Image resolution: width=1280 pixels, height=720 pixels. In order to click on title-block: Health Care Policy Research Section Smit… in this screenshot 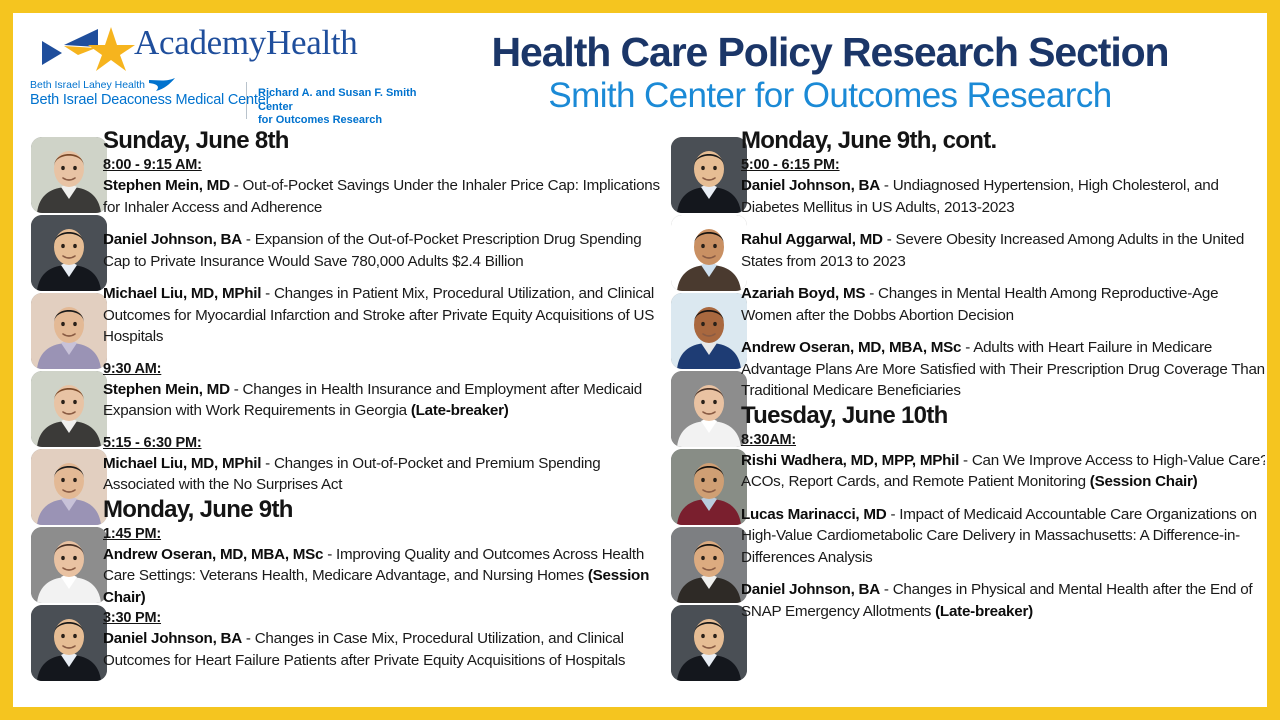, I will do `click(830, 73)`.